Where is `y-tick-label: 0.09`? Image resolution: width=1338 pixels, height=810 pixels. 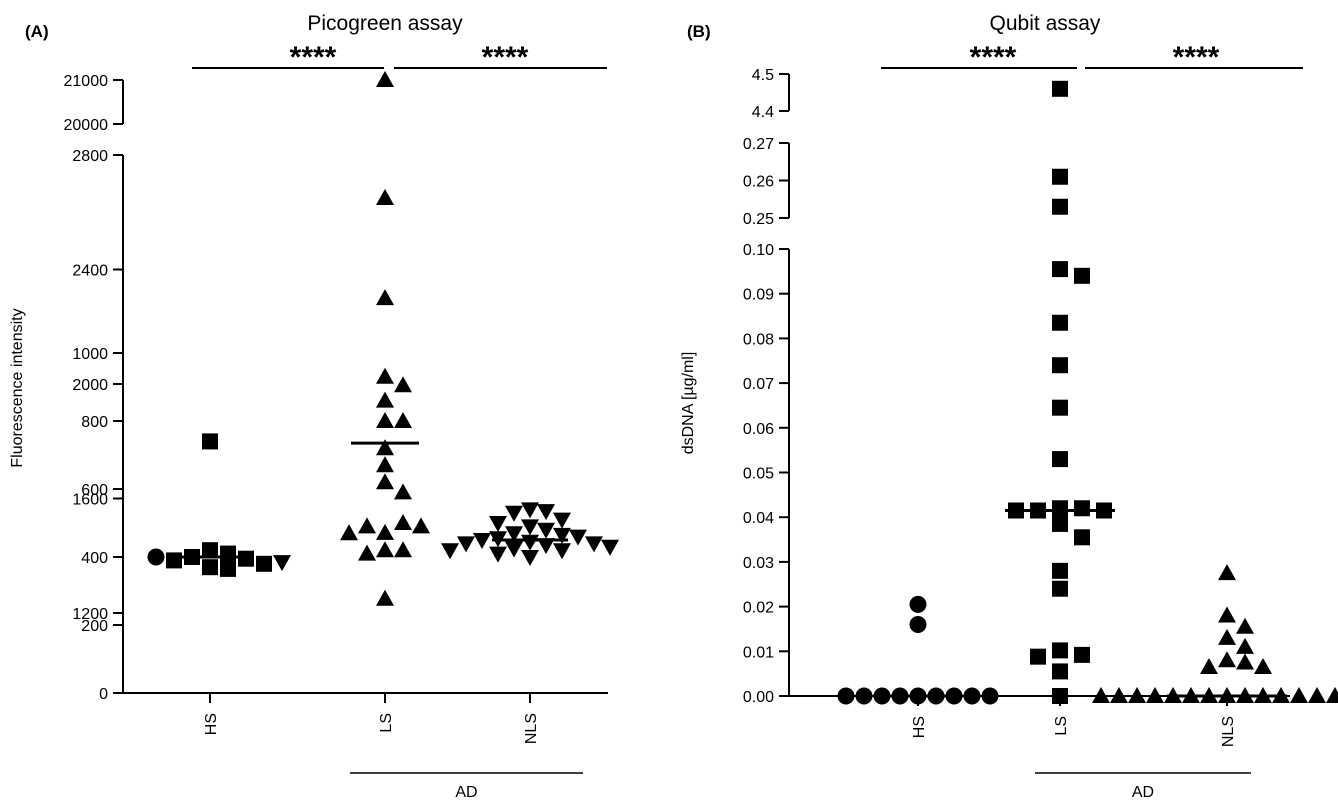 y-tick-label: 0.09 is located at coordinates (758, 295).